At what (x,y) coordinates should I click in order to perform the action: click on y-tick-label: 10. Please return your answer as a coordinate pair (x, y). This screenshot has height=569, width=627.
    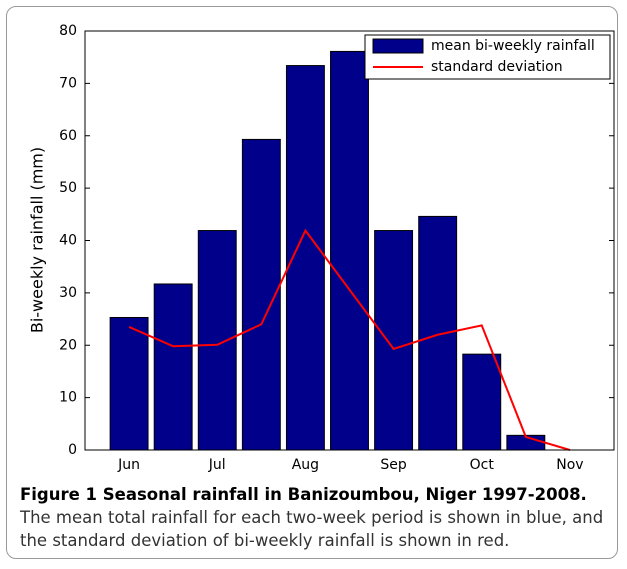
    Looking at the image, I should click on (68, 398).